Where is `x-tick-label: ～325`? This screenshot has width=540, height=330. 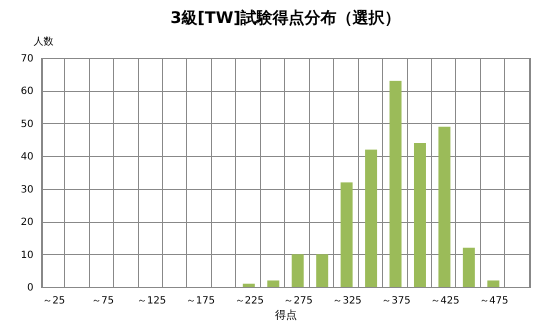 x-tick-label: ～325 is located at coordinates (347, 301).